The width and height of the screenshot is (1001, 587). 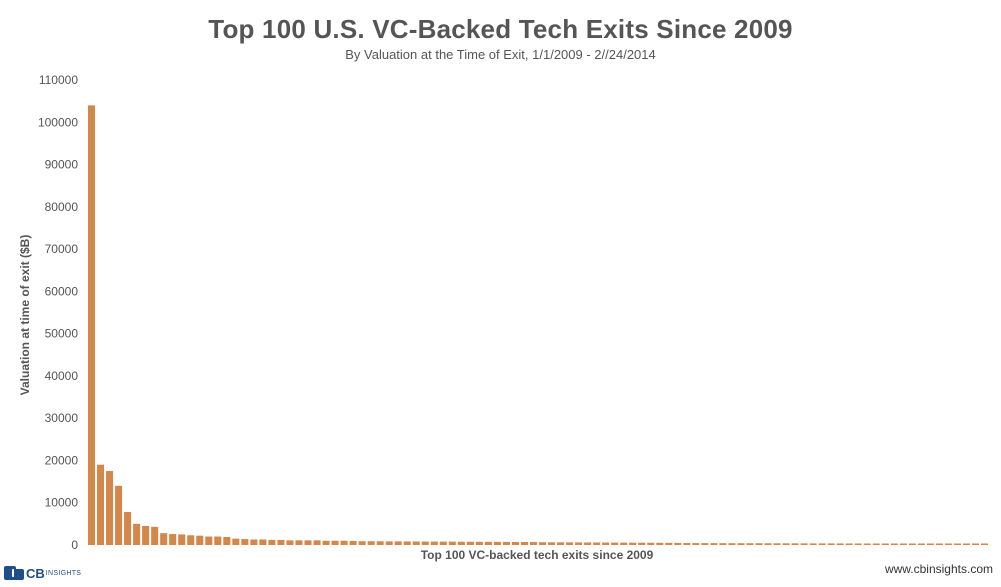 I want to click on y-tick-label: 80000, so click(x=62, y=207).